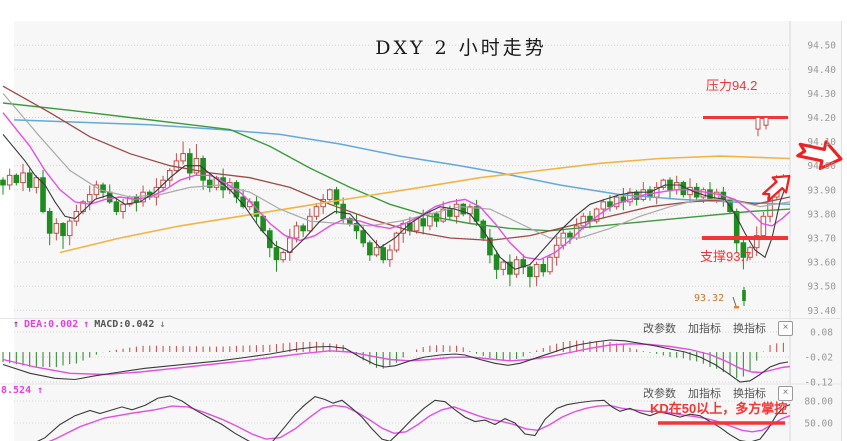 This screenshot has height=441, width=847. What do you see at coordinates (818, 358) in the screenshot?
I see `macd-axis-label: -0.02` at bounding box center [818, 358].